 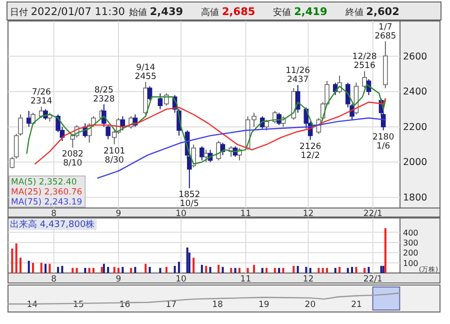 What do you see at coordinates (410, 233) in the screenshot?
I see `y-tick-label: 400` at bounding box center [410, 233].